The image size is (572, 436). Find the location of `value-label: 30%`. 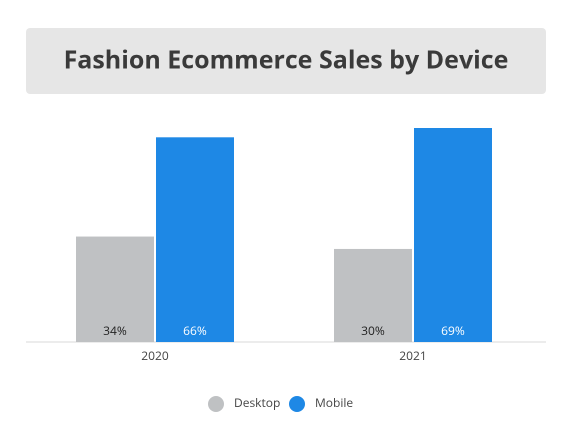

value-label: 30% is located at coordinates (373, 330).